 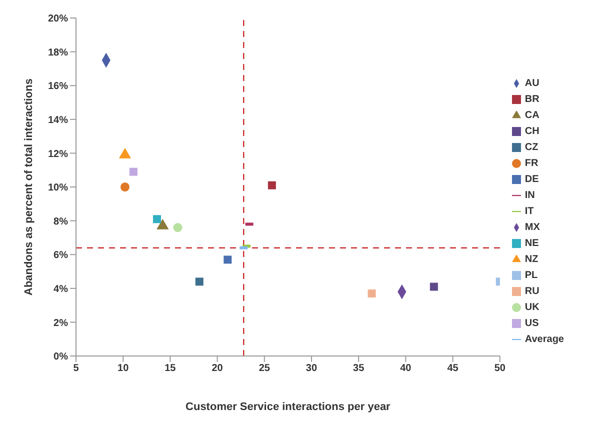 I want to click on x-tick-label: 20, so click(x=218, y=368).